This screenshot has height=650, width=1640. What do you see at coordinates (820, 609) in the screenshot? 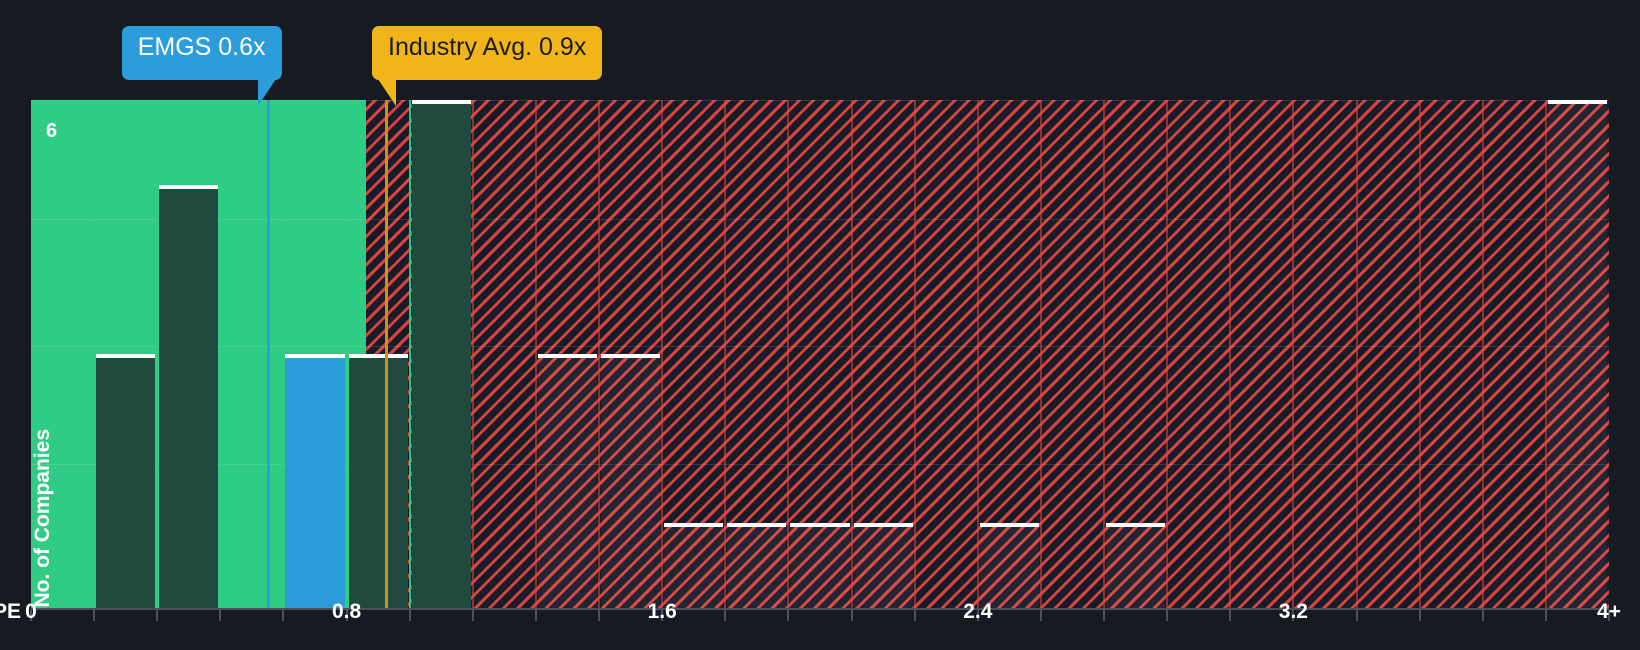
I see `x-axis-line` at bounding box center [820, 609].